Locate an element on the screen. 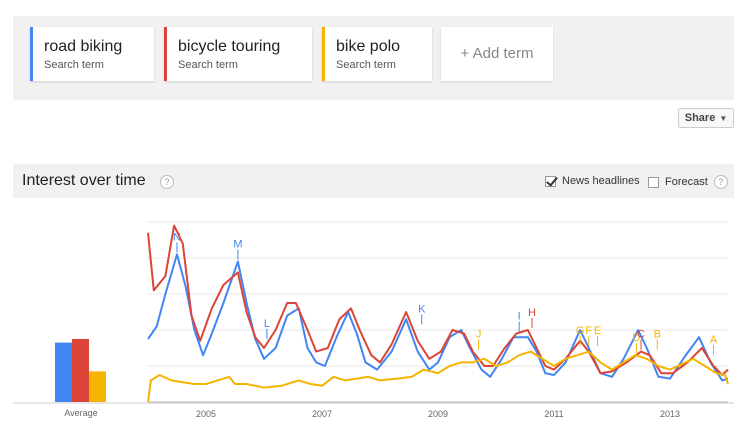  annotation-letter: A is located at coordinates (714, 340).